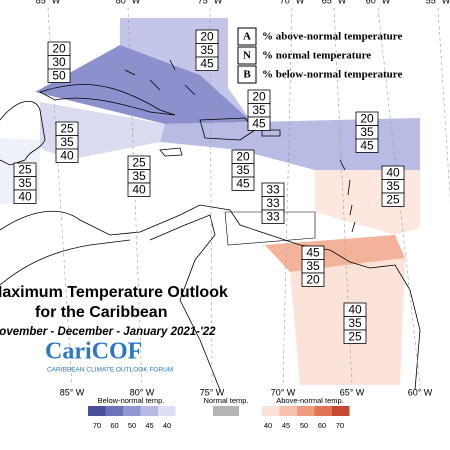 The width and height of the screenshot is (450, 450). Describe the element at coordinates (443, 104) in the screenshot. I see `meridian` at that location.